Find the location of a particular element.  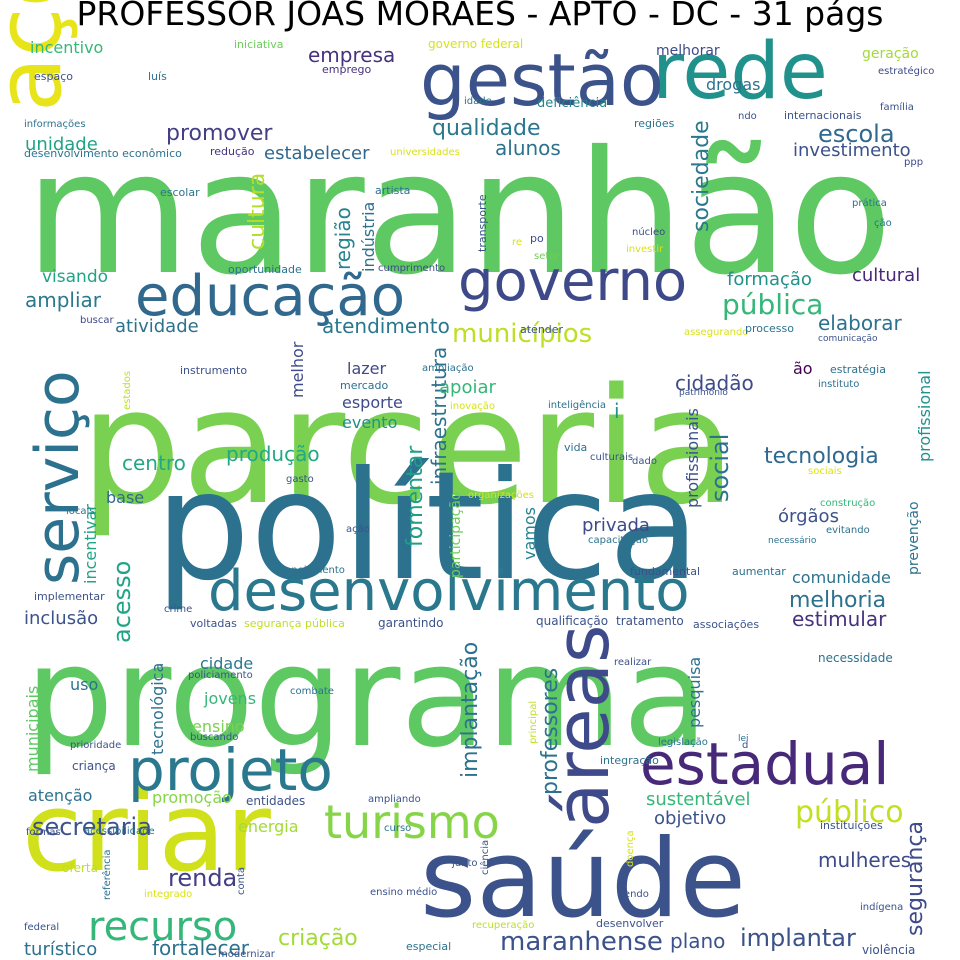

cloud-word: setor is located at coordinates (547, 256).